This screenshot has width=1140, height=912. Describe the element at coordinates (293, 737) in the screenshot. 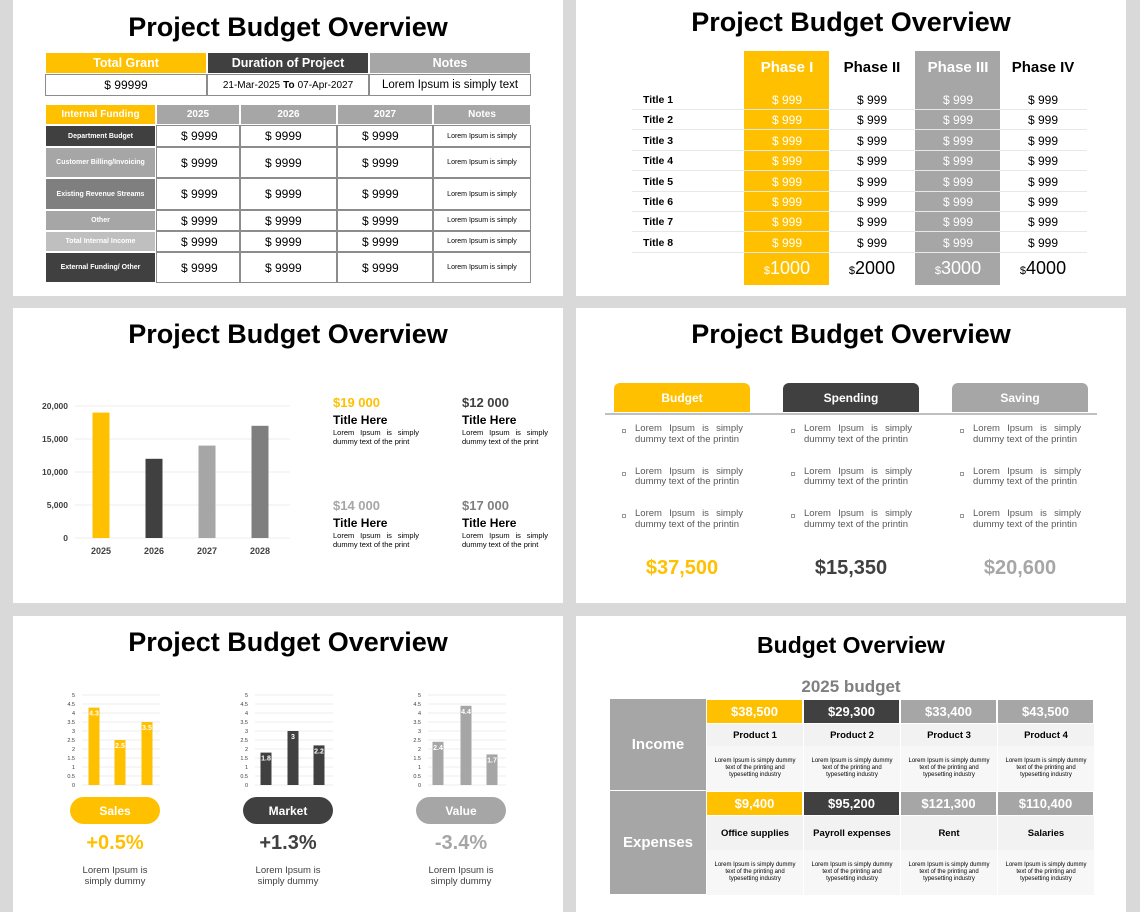

I see `value-label: 3` at that location.